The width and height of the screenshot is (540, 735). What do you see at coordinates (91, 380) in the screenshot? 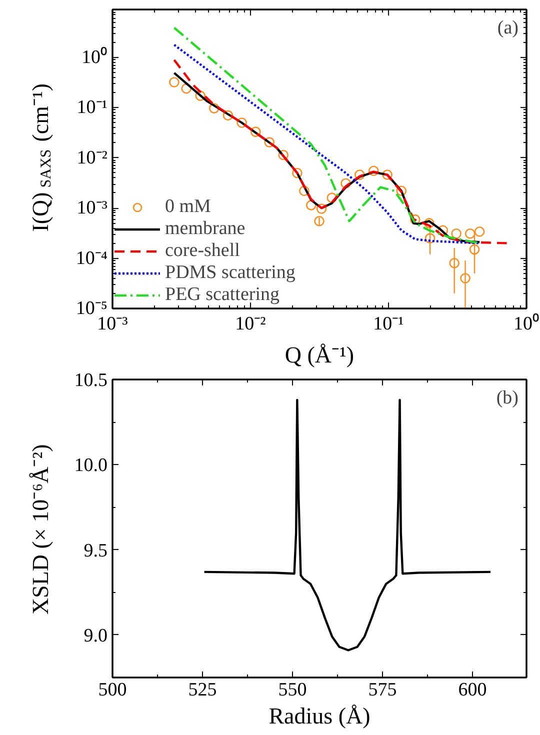
I see `y-tick-label: 10.5` at bounding box center [91, 380].